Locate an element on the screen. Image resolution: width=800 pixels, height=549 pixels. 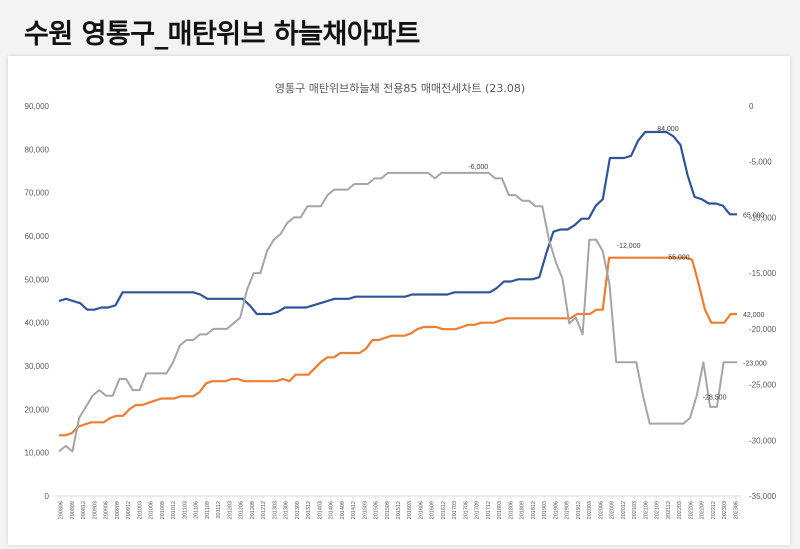
x-tick-label: 201203 is located at coordinates (230, 510).